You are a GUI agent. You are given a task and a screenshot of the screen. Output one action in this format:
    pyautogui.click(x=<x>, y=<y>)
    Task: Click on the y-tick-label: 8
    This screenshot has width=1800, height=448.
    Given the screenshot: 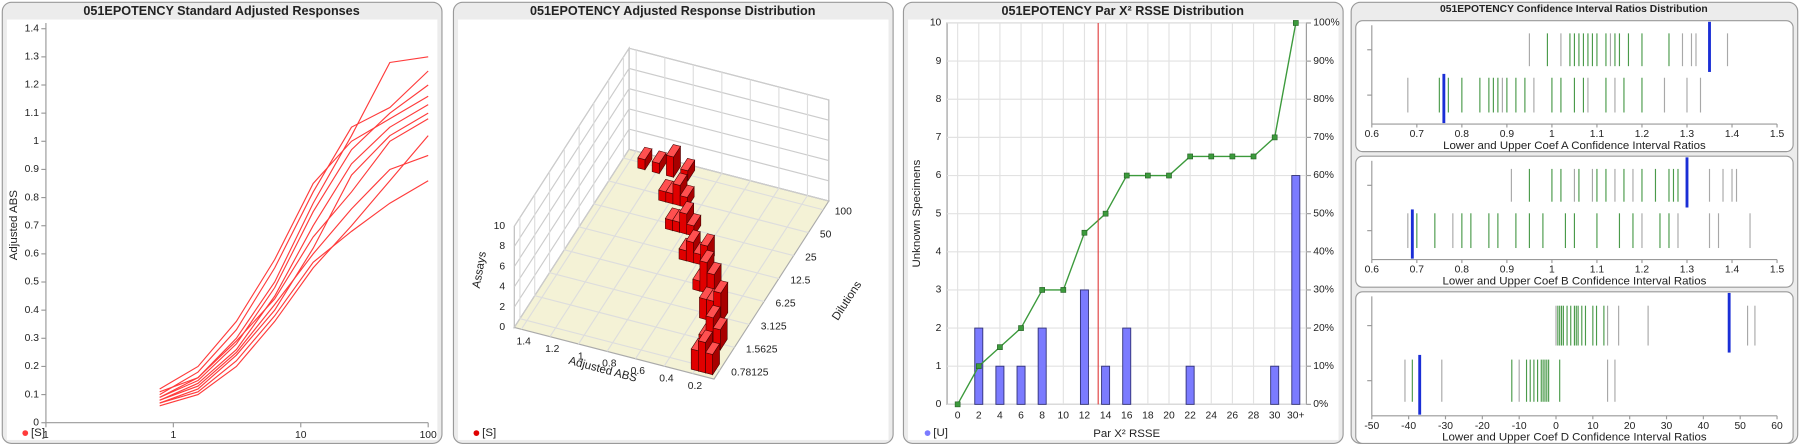 What is the action you would take?
    pyautogui.click(x=939, y=99)
    